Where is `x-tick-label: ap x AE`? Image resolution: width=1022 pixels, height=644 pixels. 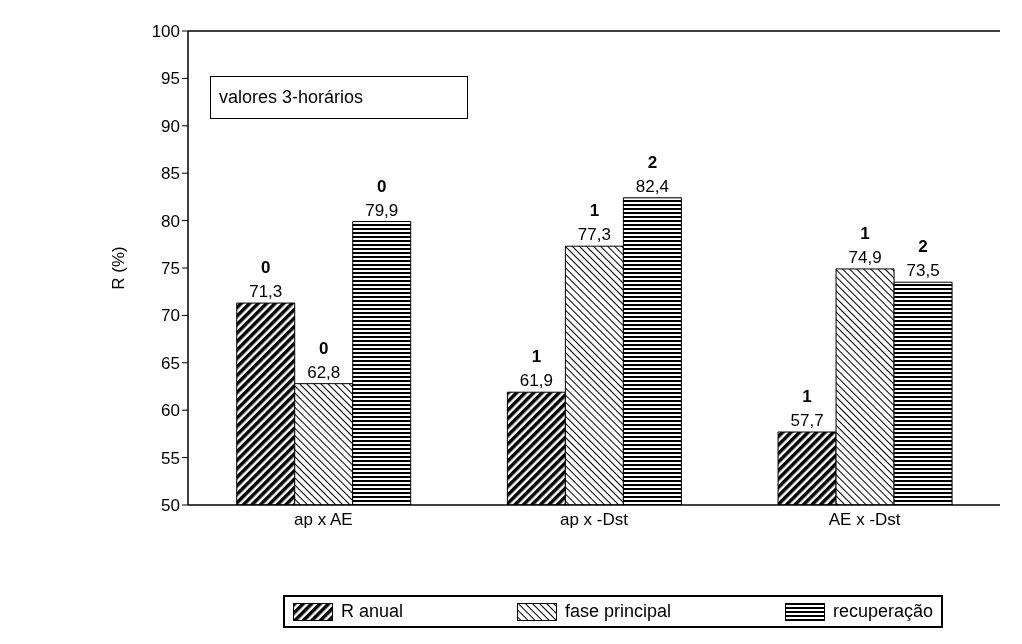 x-tick-label: ap x AE is located at coordinates (323, 520).